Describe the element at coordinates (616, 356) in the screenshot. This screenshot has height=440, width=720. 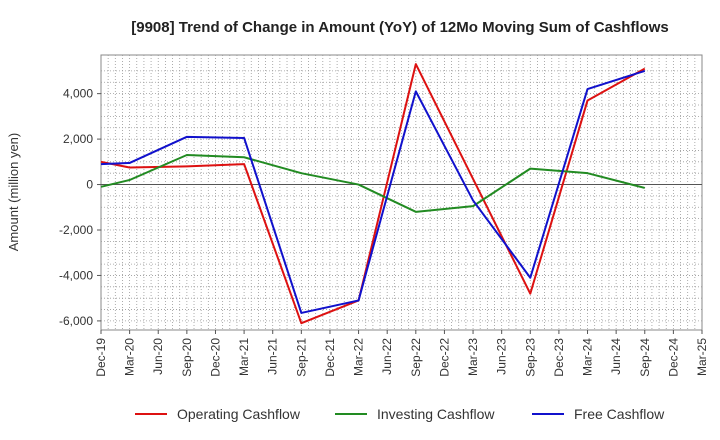
I see `x-tick-label: Jun-24` at that location.